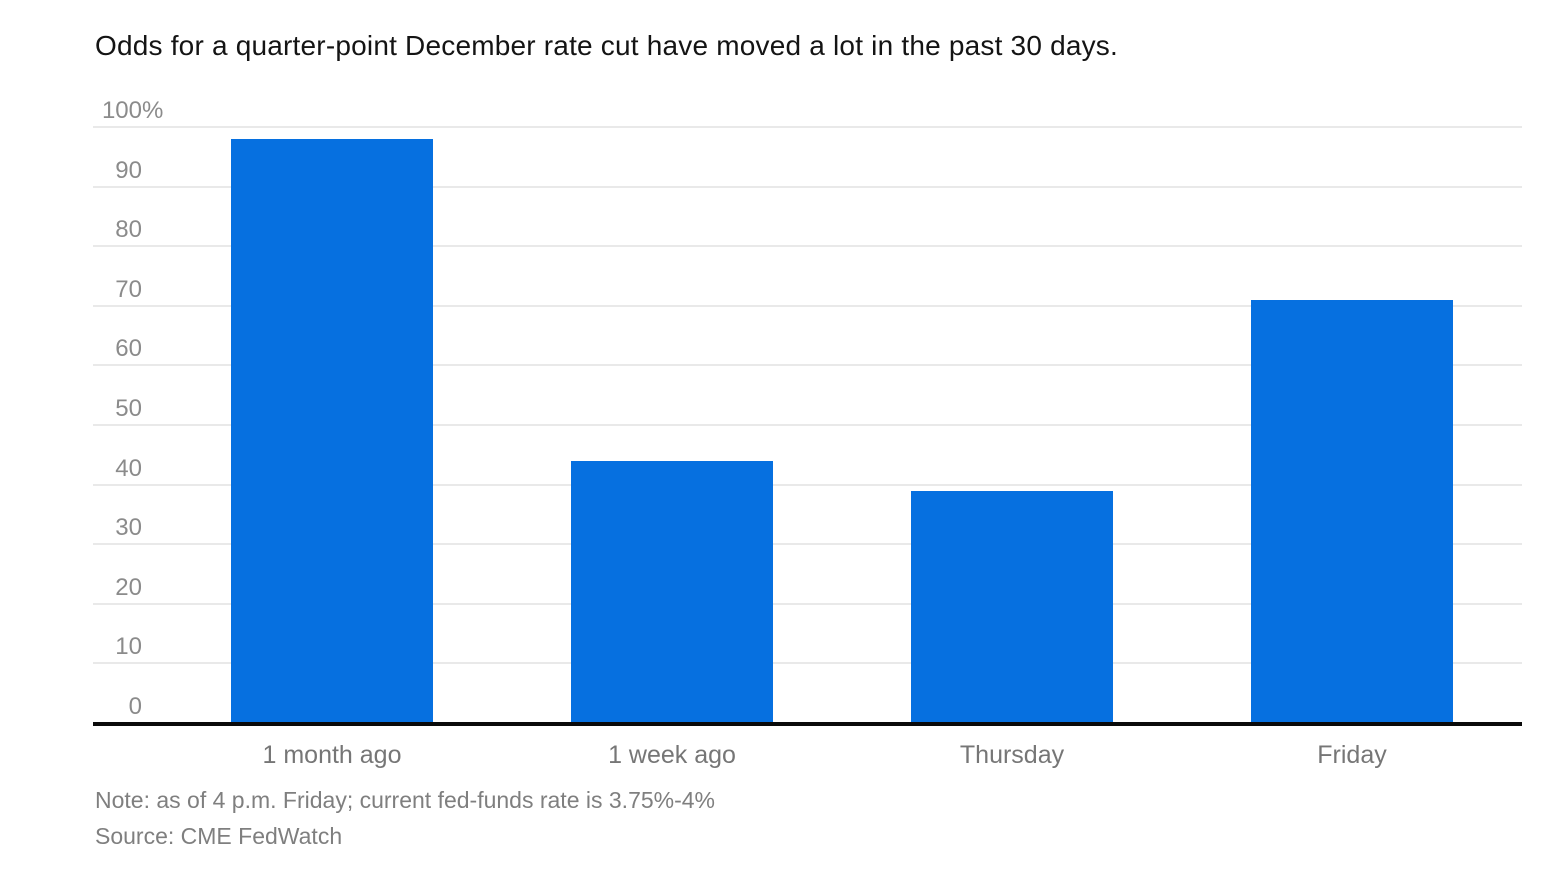 This screenshot has width=1559, height=891. Describe the element at coordinates (128, 587) in the screenshot. I see `y-tick-value: 20` at that location.